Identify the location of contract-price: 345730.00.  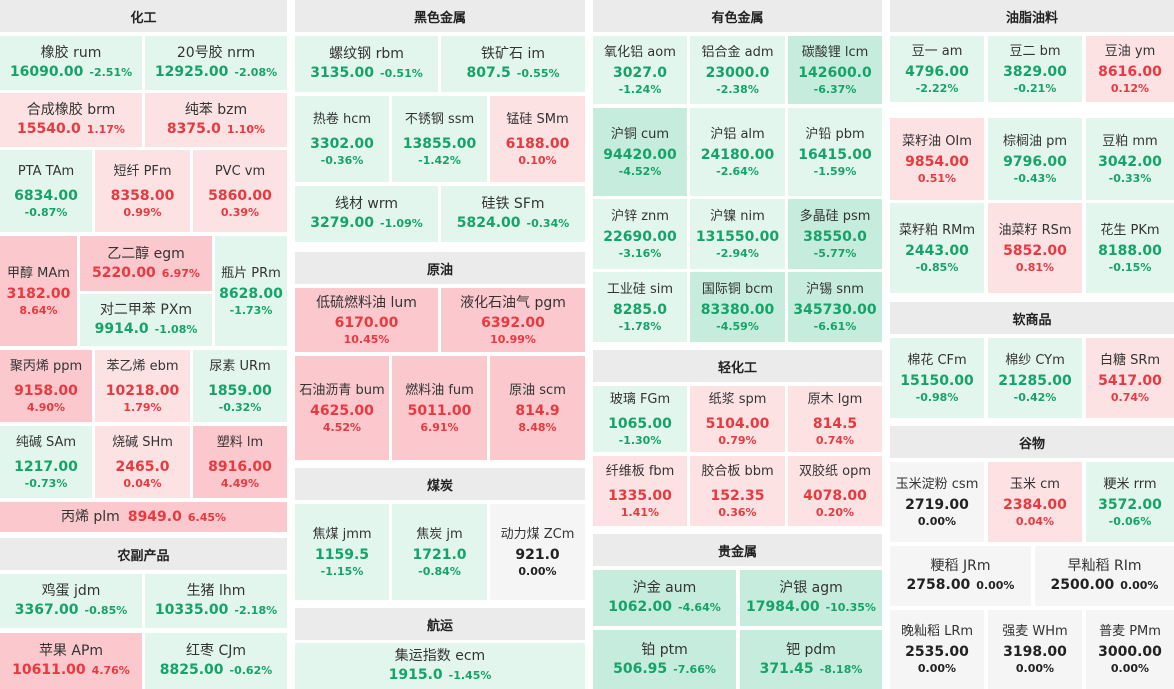
(835, 309).